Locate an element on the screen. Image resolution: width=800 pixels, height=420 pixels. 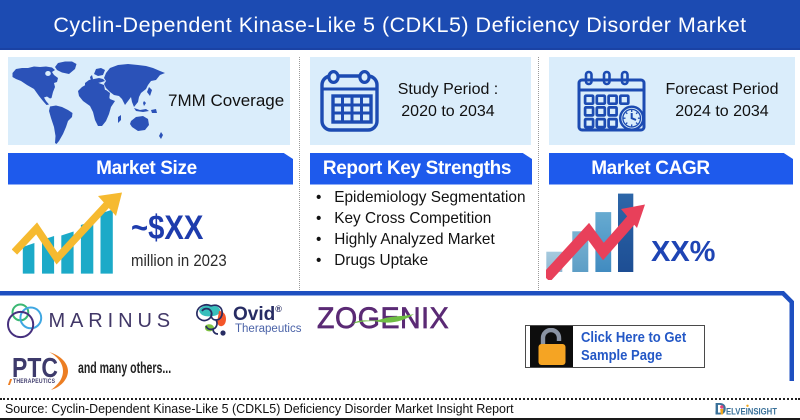
svg-text: ELVEINSIGHT is located at coordinates (751, 412).